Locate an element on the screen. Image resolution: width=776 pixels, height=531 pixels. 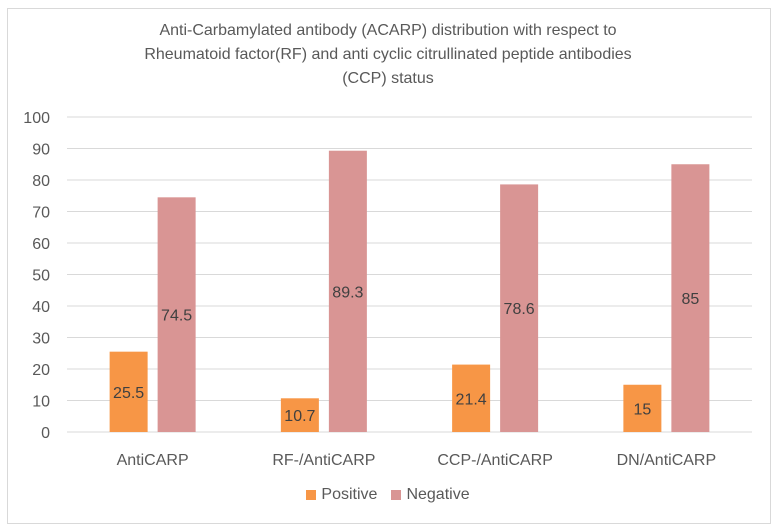
legend-item-positive: Positive is located at coordinates (341, 495).